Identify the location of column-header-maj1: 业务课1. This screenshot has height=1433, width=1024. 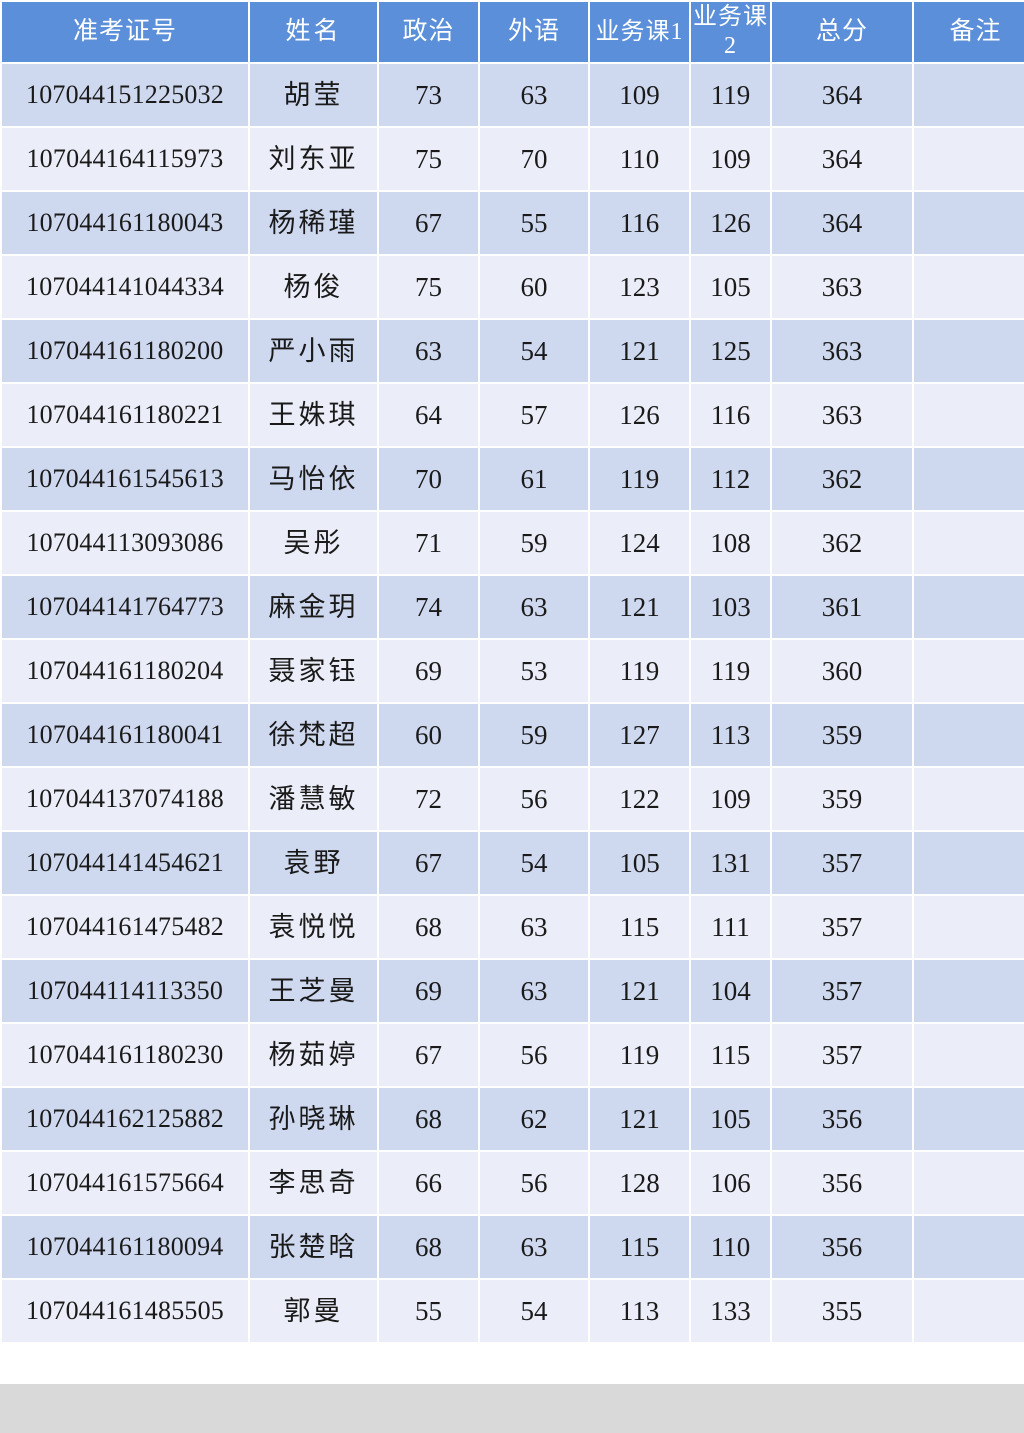
(639, 32).